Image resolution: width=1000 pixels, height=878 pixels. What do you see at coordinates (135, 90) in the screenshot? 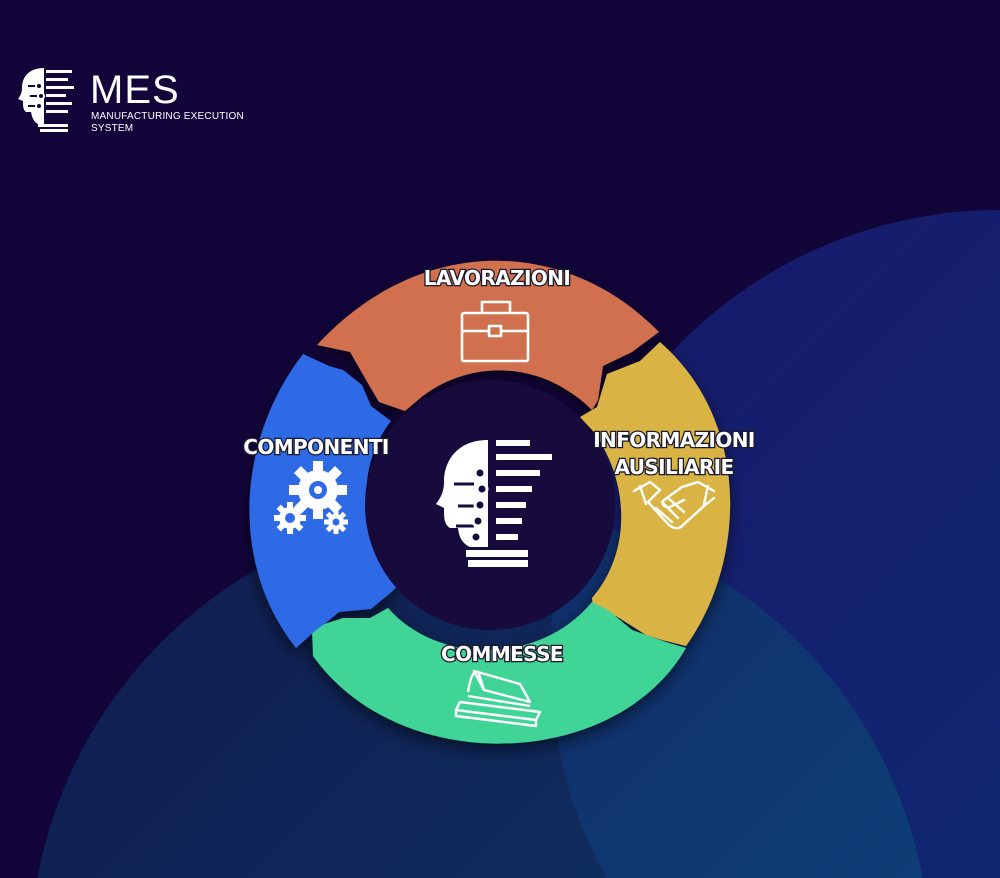
I see `logo-title: MES` at bounding box center [135, 90].